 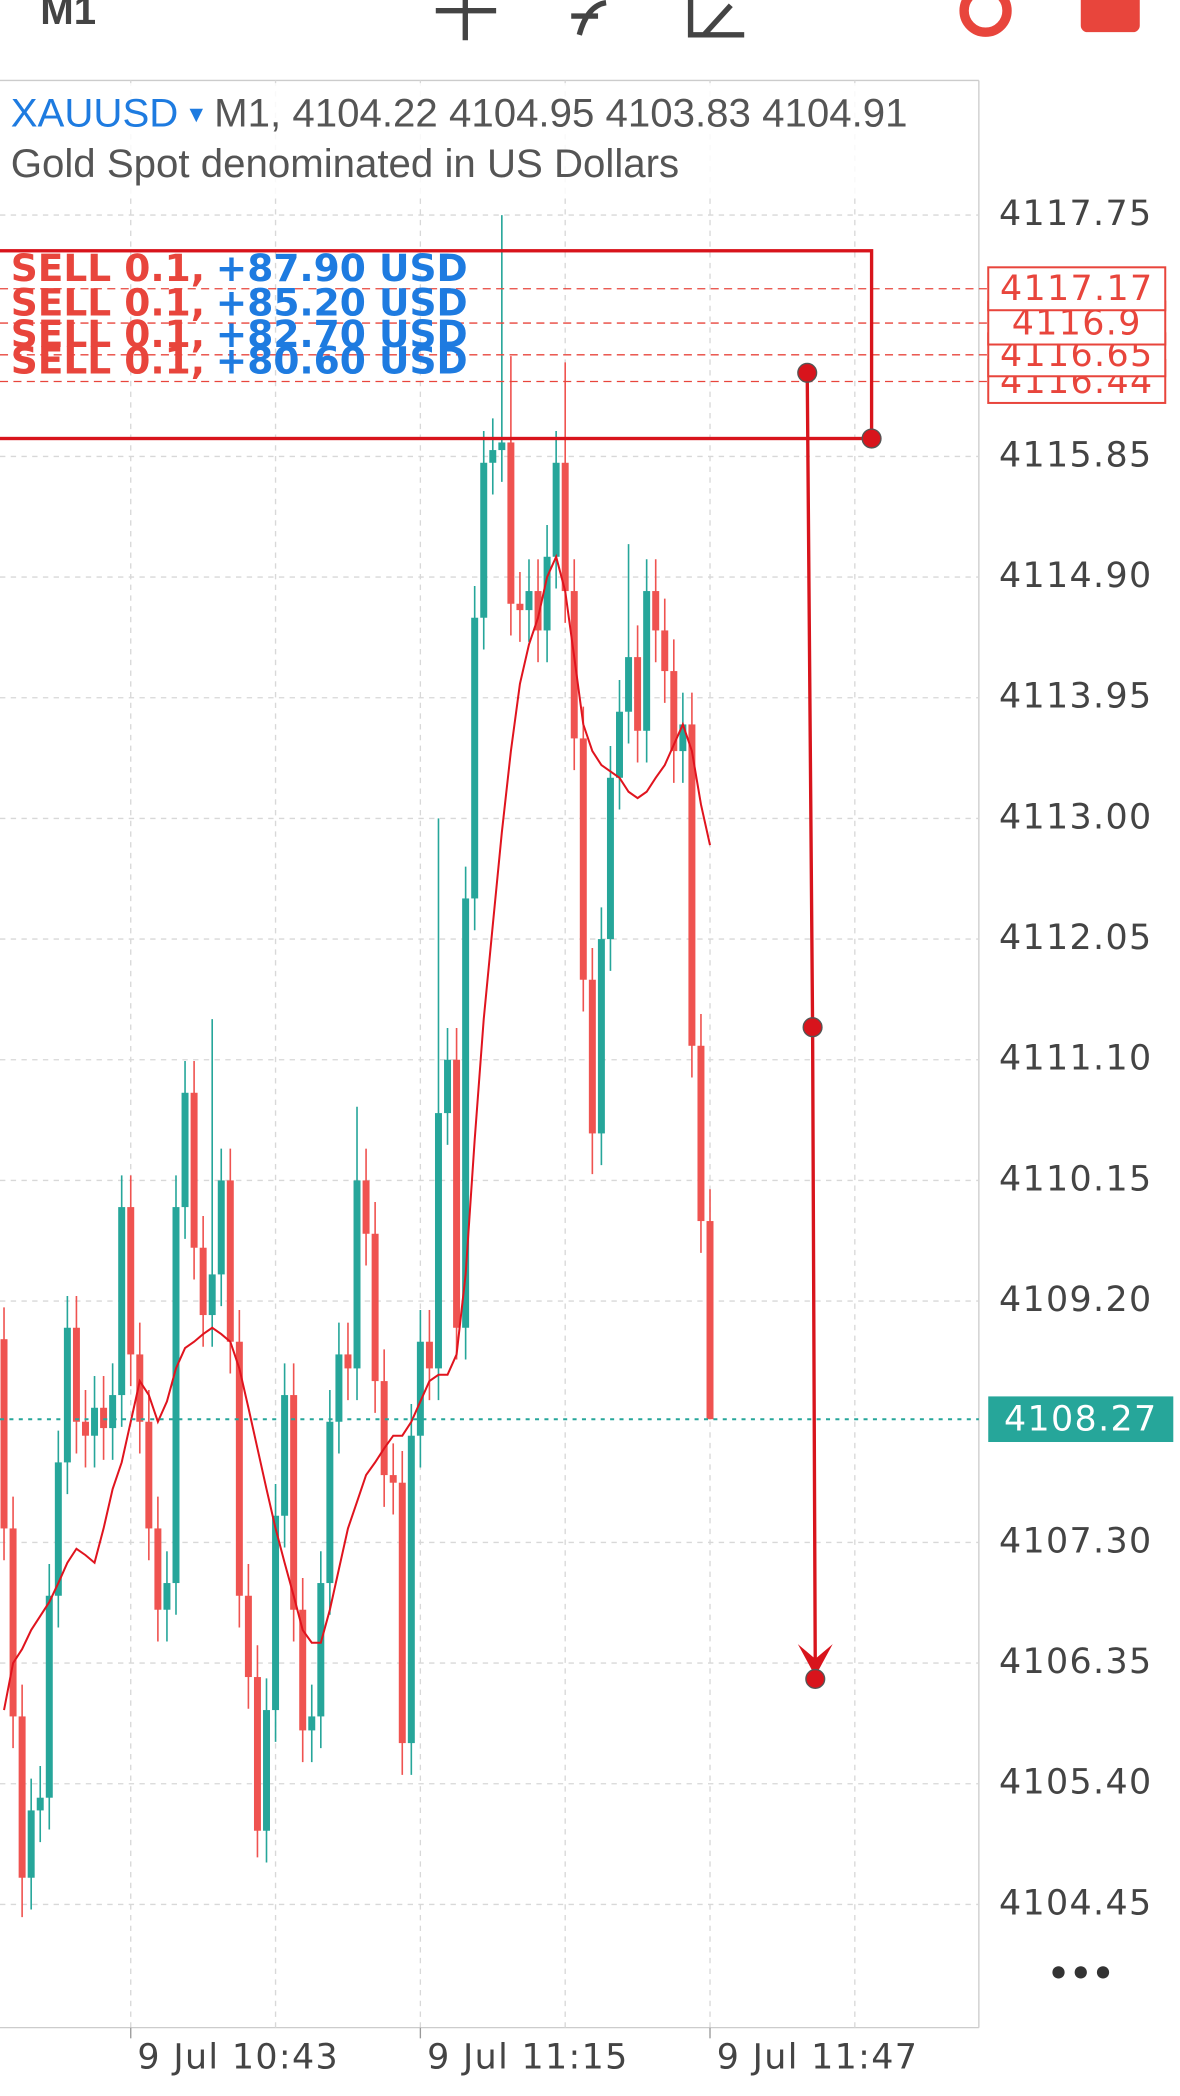 What do you see at coordinates (1076, 938) in the screenshot?
I see `y-tick-label: 4112.05` at bounding box center [1076, 938].